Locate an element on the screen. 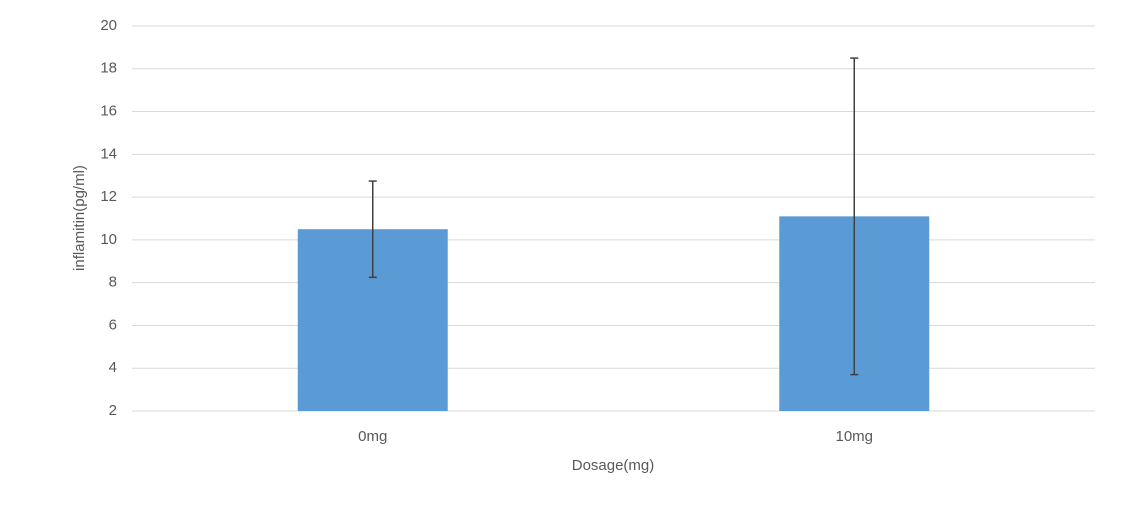  y-tick-label: 18 is located at coordinates (108, 68).